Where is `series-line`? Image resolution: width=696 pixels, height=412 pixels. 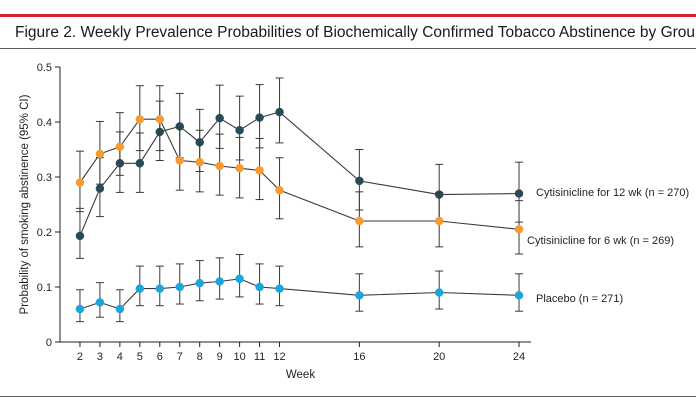 series-line is located at coordinates (299, 294).